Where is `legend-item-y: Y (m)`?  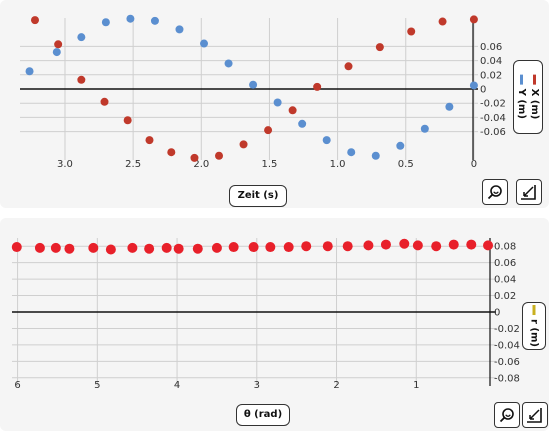
legend-item-y: Y (m) is located at coordinates (521, 97).